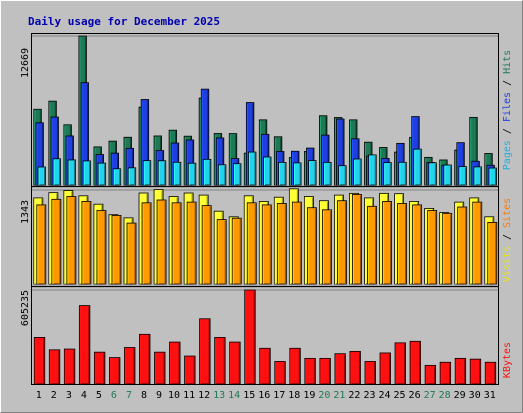 The height and width of the screenshot is (413, 523). What do you see at coordinates (339, 395) in the screenshot?
I see `day-label-21: 21` at bounding box center [339, 395].